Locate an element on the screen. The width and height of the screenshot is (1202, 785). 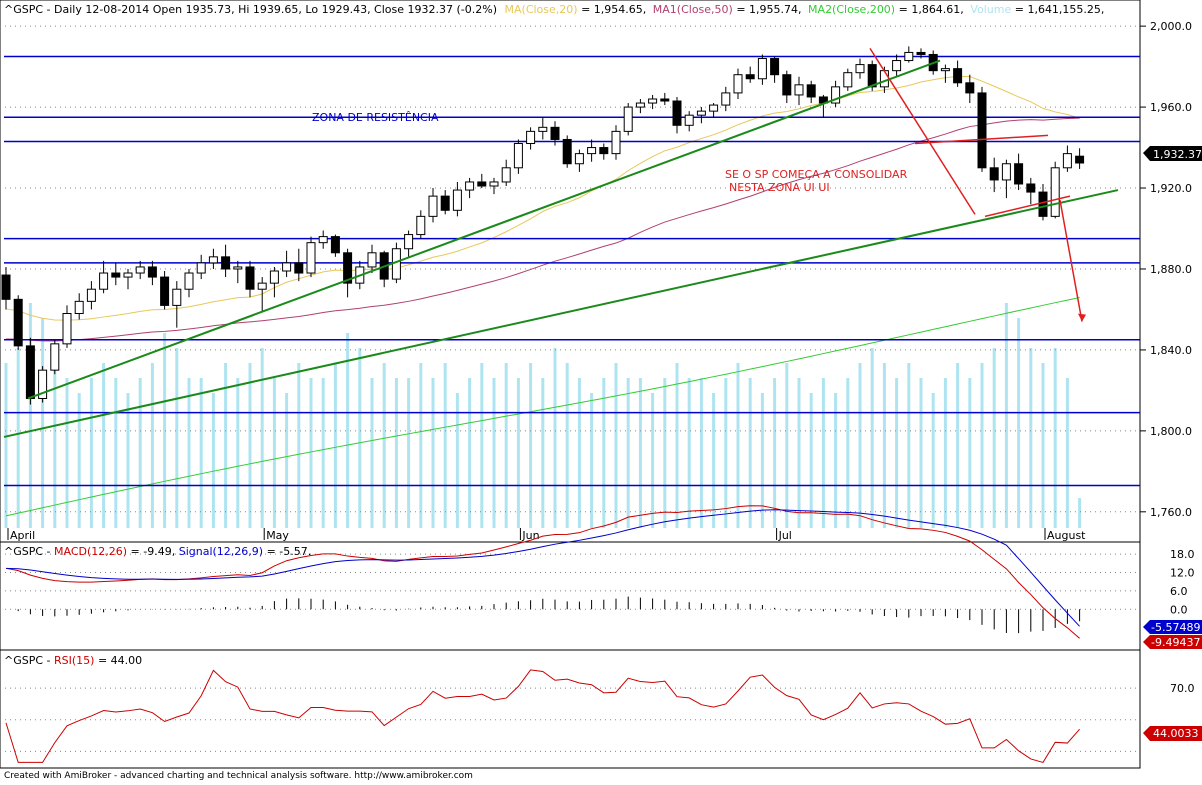
macd-signal-tag: -5.57489 is located at coordinates (1172, 627).